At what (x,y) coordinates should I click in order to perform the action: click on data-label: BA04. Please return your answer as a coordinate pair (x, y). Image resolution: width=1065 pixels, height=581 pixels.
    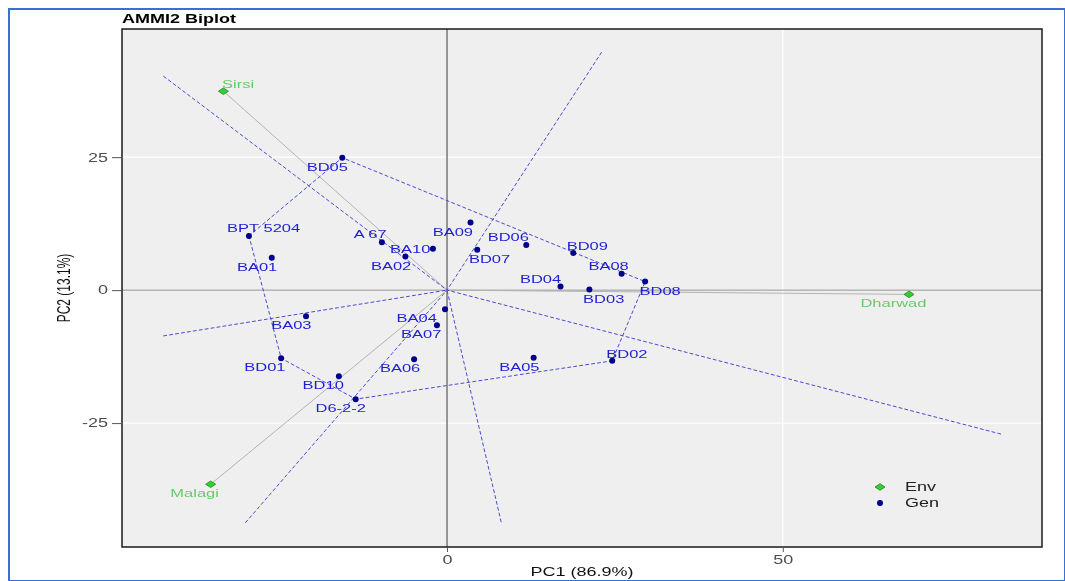
    Looking at the image, I should click on (417, 317).